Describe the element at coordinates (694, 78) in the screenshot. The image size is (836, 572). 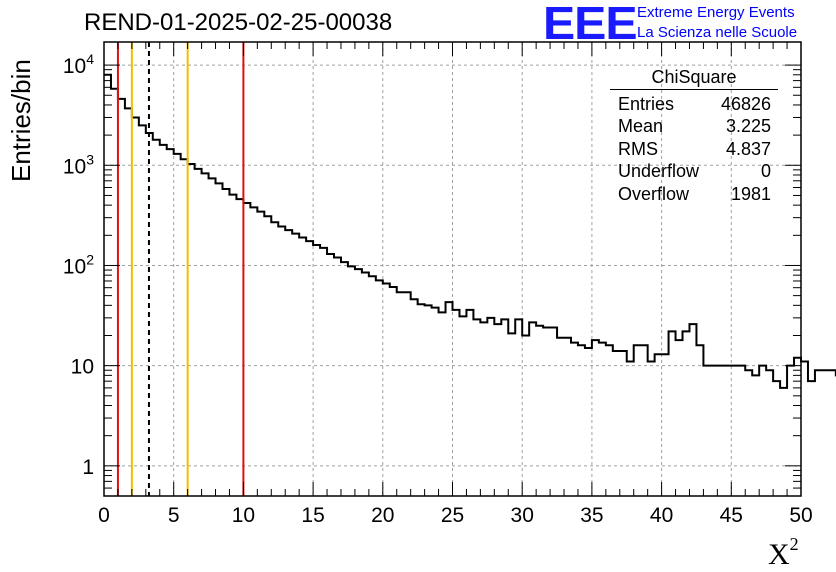
I see `stats-box-title: ChiSquare` at that location.